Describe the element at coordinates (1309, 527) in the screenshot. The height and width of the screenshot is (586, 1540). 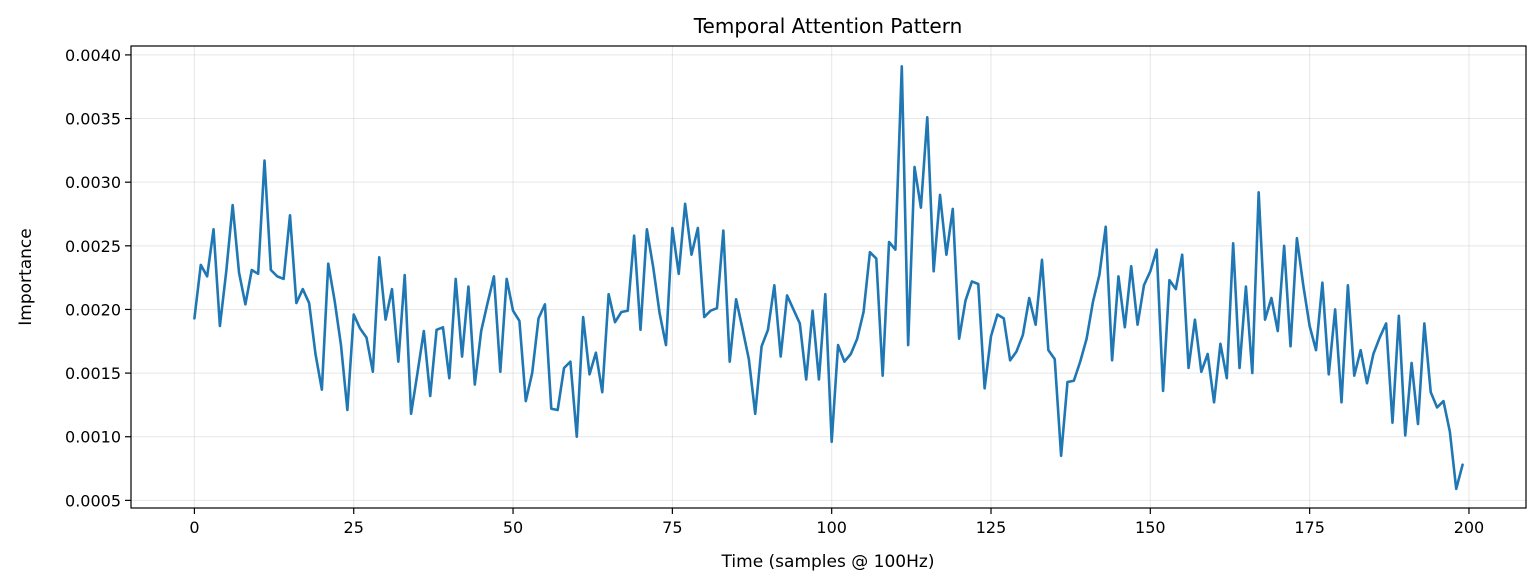
I see `x-tick-label: 175` at that location.